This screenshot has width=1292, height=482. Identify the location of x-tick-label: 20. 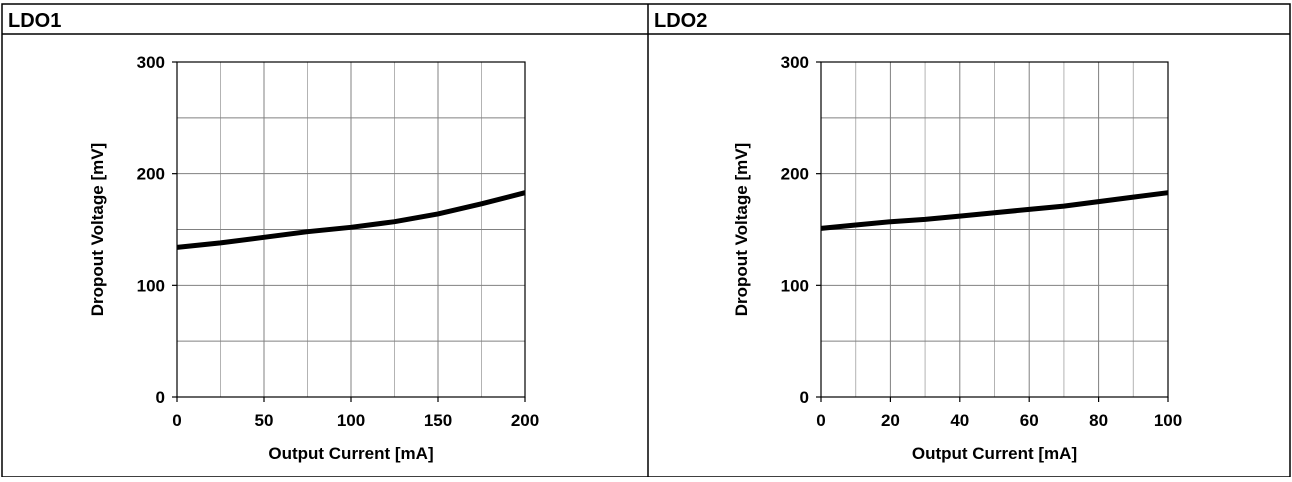
(890, 420).